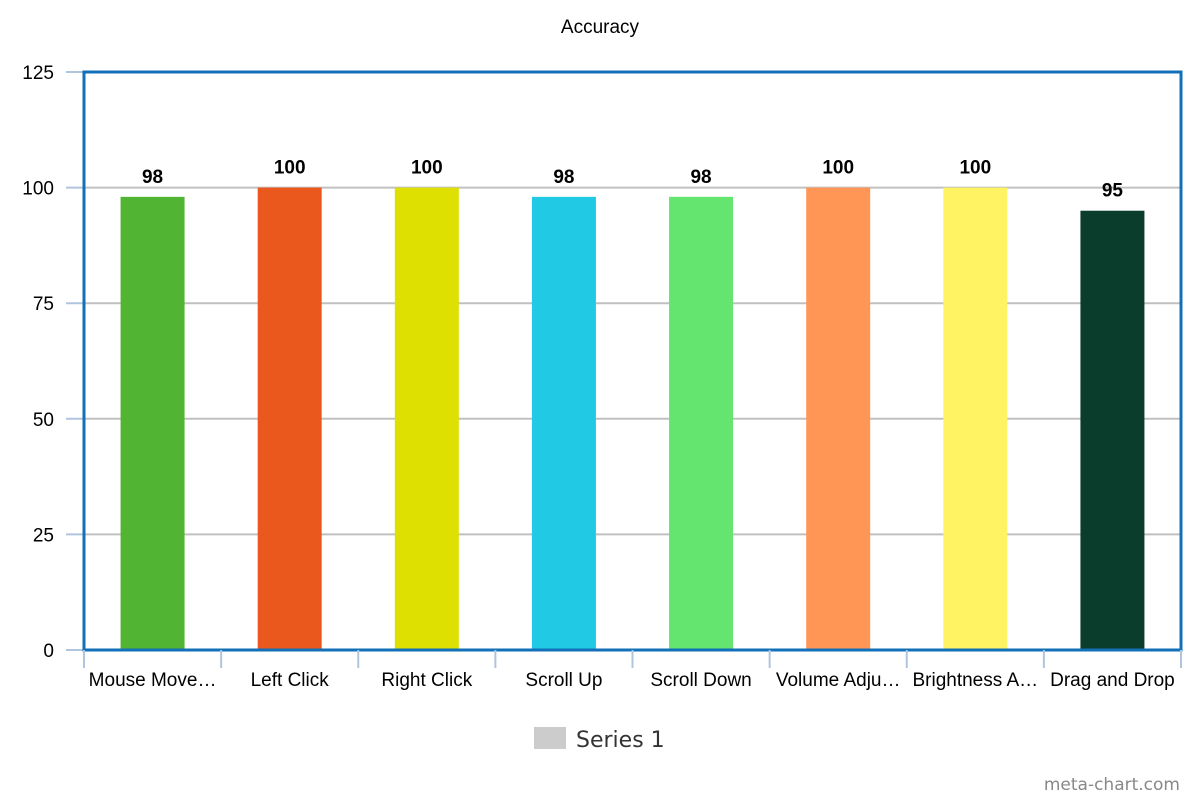  Describe the element at coordinates (43, 420) in the screenshot. I see `y-tick-label: 50` at that location.